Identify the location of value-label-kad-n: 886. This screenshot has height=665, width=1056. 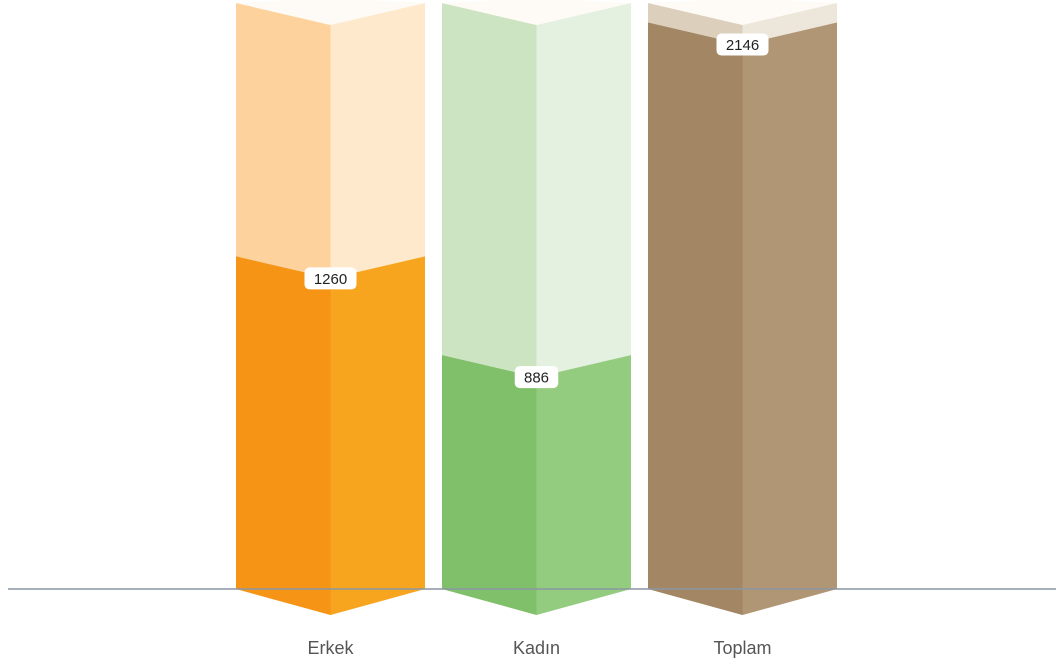
(536, 377).